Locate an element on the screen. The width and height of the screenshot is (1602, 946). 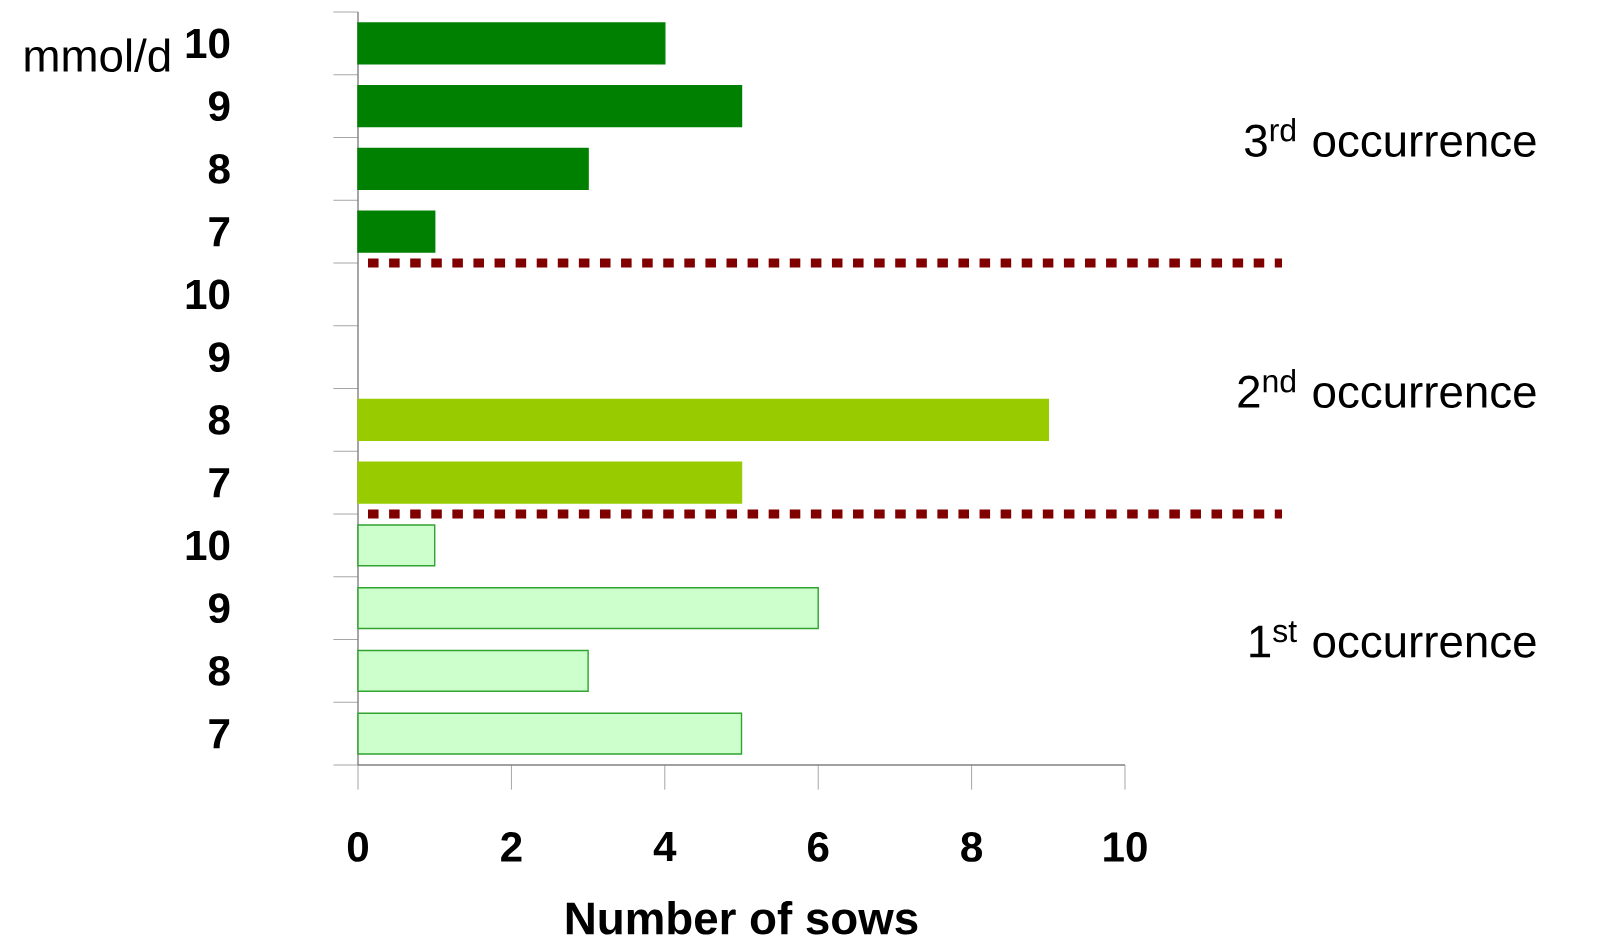
x-tick-label: 6 is located at coordinates (818, 846).